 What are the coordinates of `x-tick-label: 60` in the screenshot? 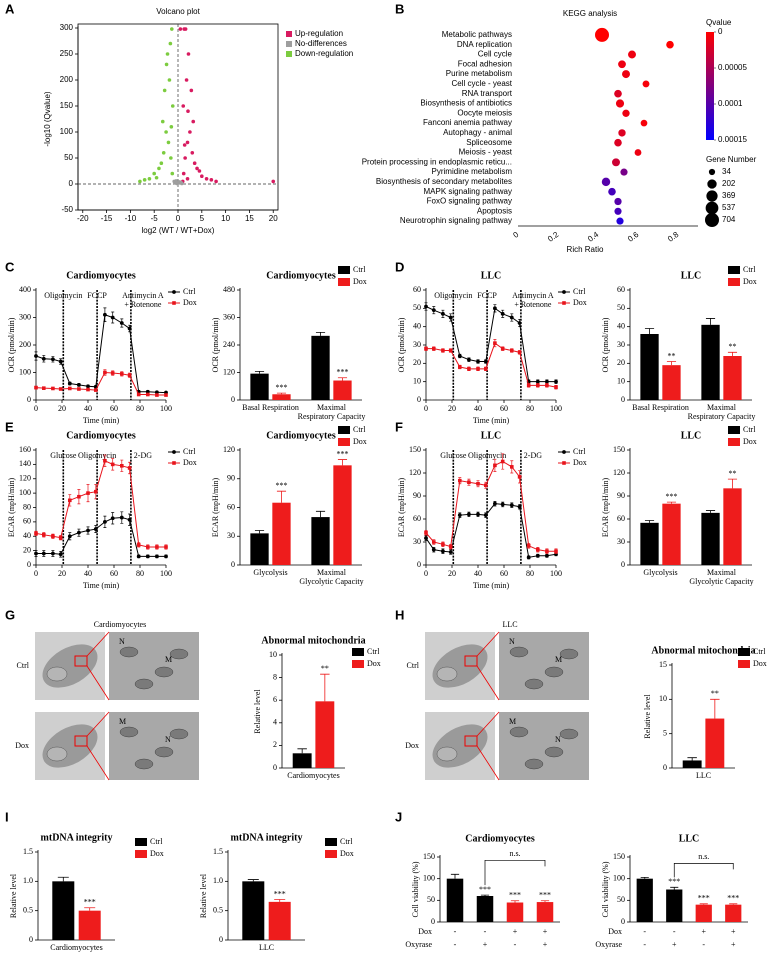 It's located at (114, 573).